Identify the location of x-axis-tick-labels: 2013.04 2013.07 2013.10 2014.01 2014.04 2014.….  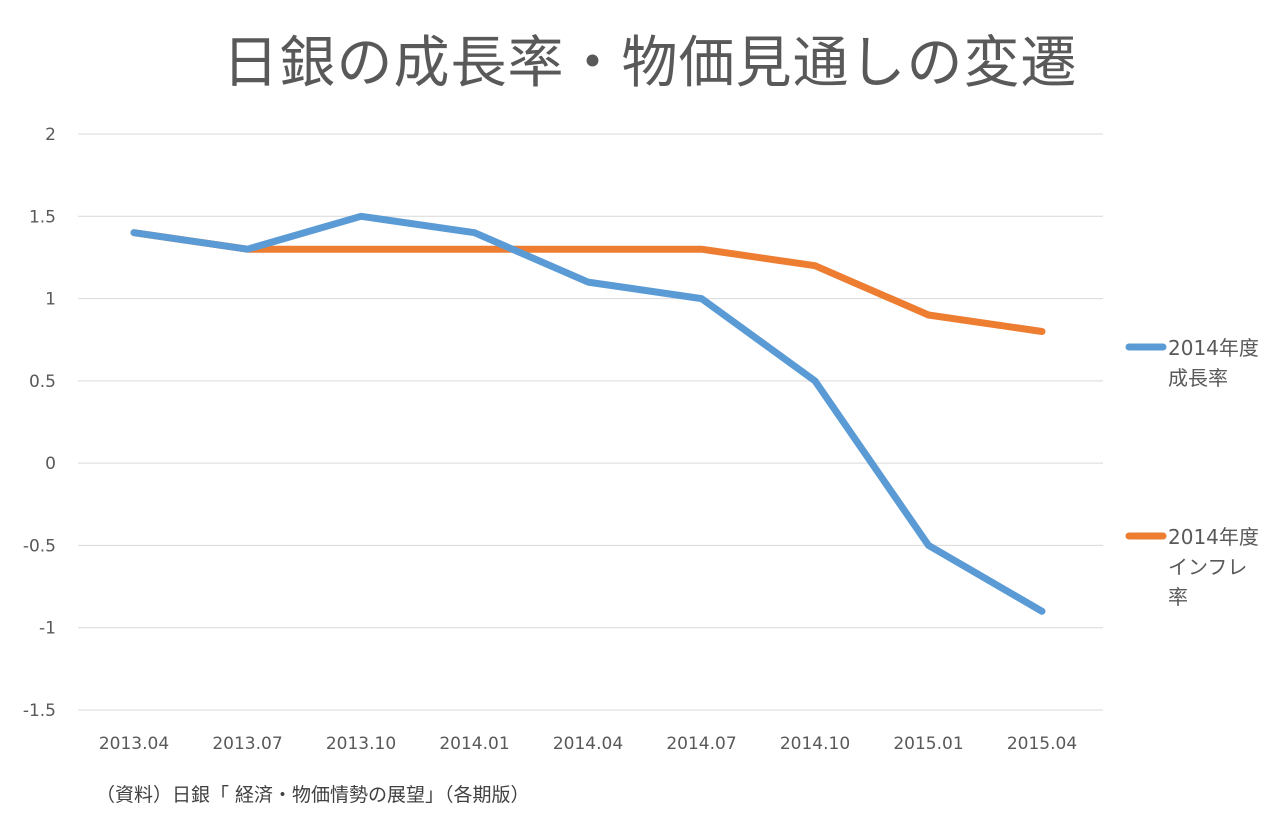
(588, 744).